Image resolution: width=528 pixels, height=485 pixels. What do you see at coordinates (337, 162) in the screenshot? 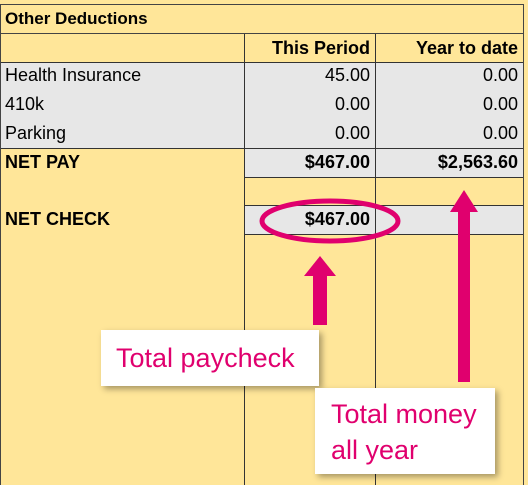
I see `net-pay-this-period: $467.00` at bounding box center [337, 162].